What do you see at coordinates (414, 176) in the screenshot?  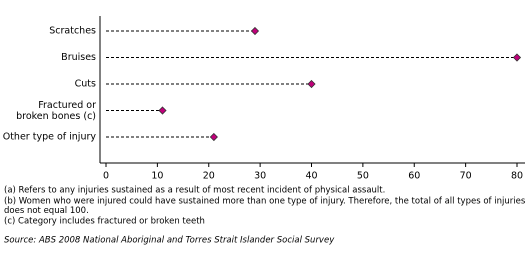 I see `x-tick-label: 60` at bounding box center [414, 176].